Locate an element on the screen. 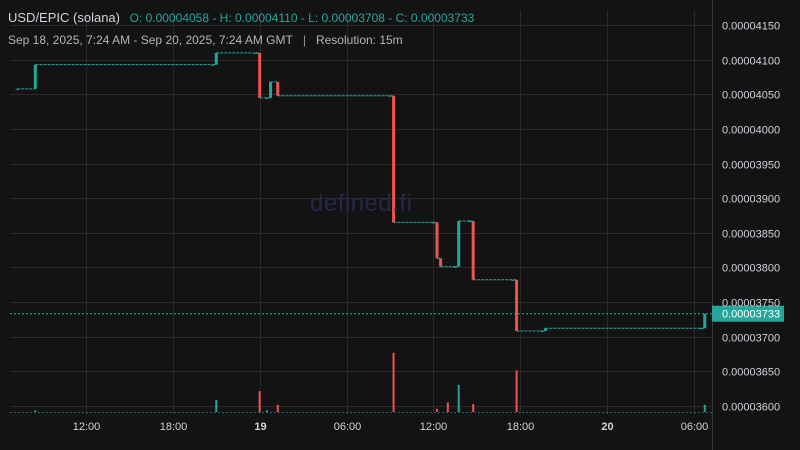  x-tick-label: 20 is located at coordinates (607, 427).